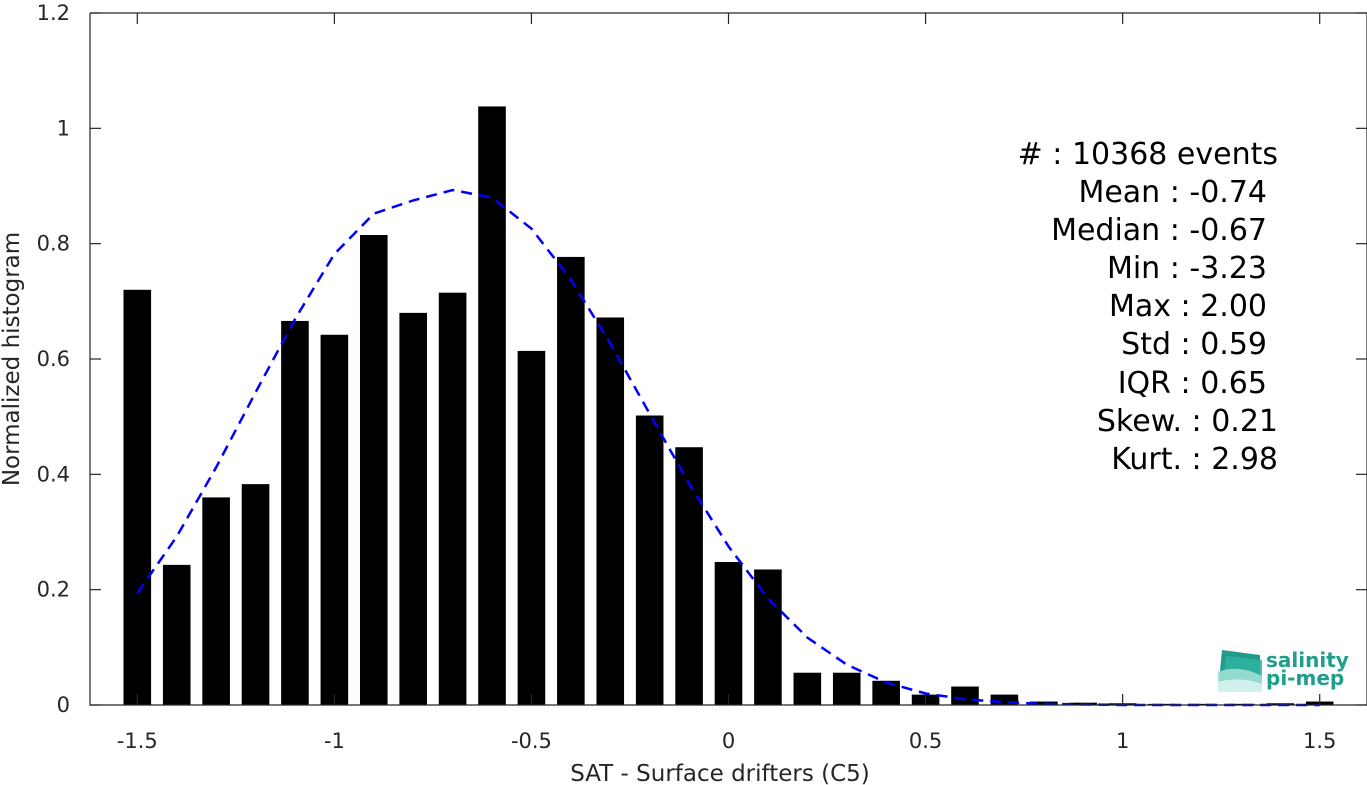 This screenshot has width=1367, height=785. Describe the element at coordinates (728, 741) in the screenshot. I see `x-tick-label: 0` at that location.